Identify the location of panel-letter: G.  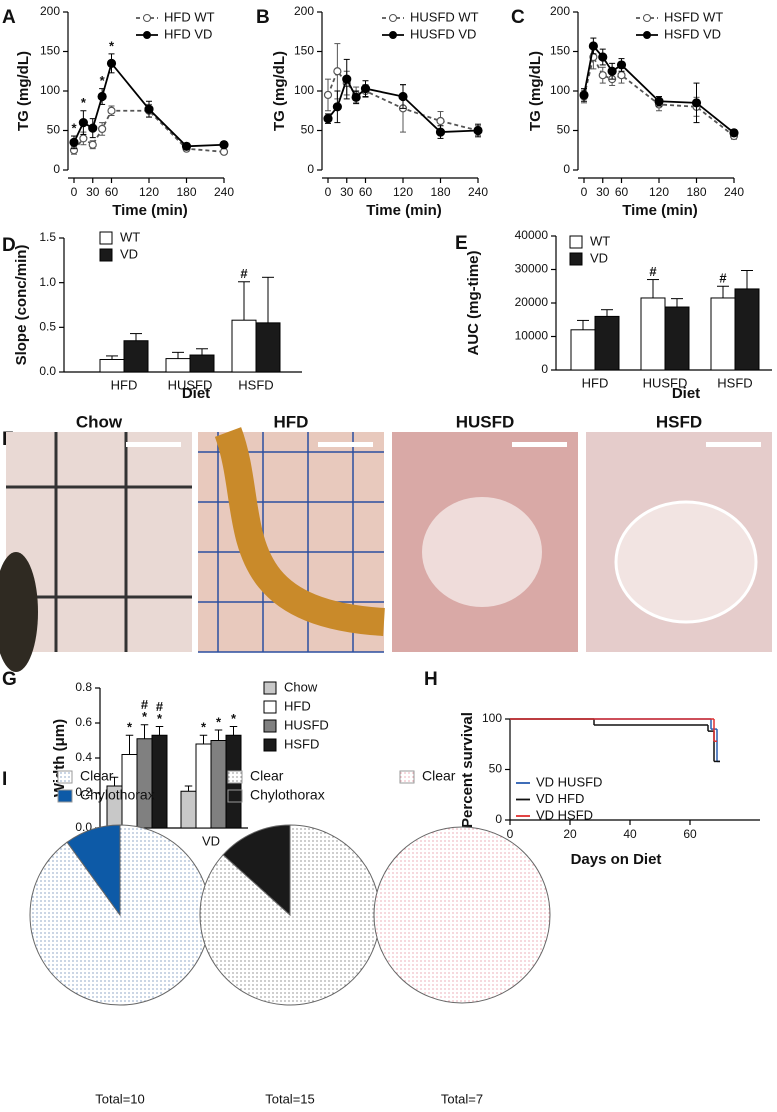
(9, 679).